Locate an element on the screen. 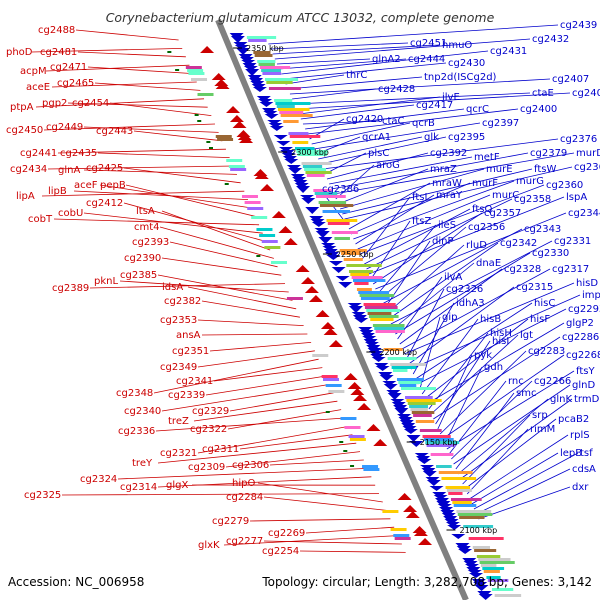  gene-label-pepB: pepB is located at coordinates (113, 185).